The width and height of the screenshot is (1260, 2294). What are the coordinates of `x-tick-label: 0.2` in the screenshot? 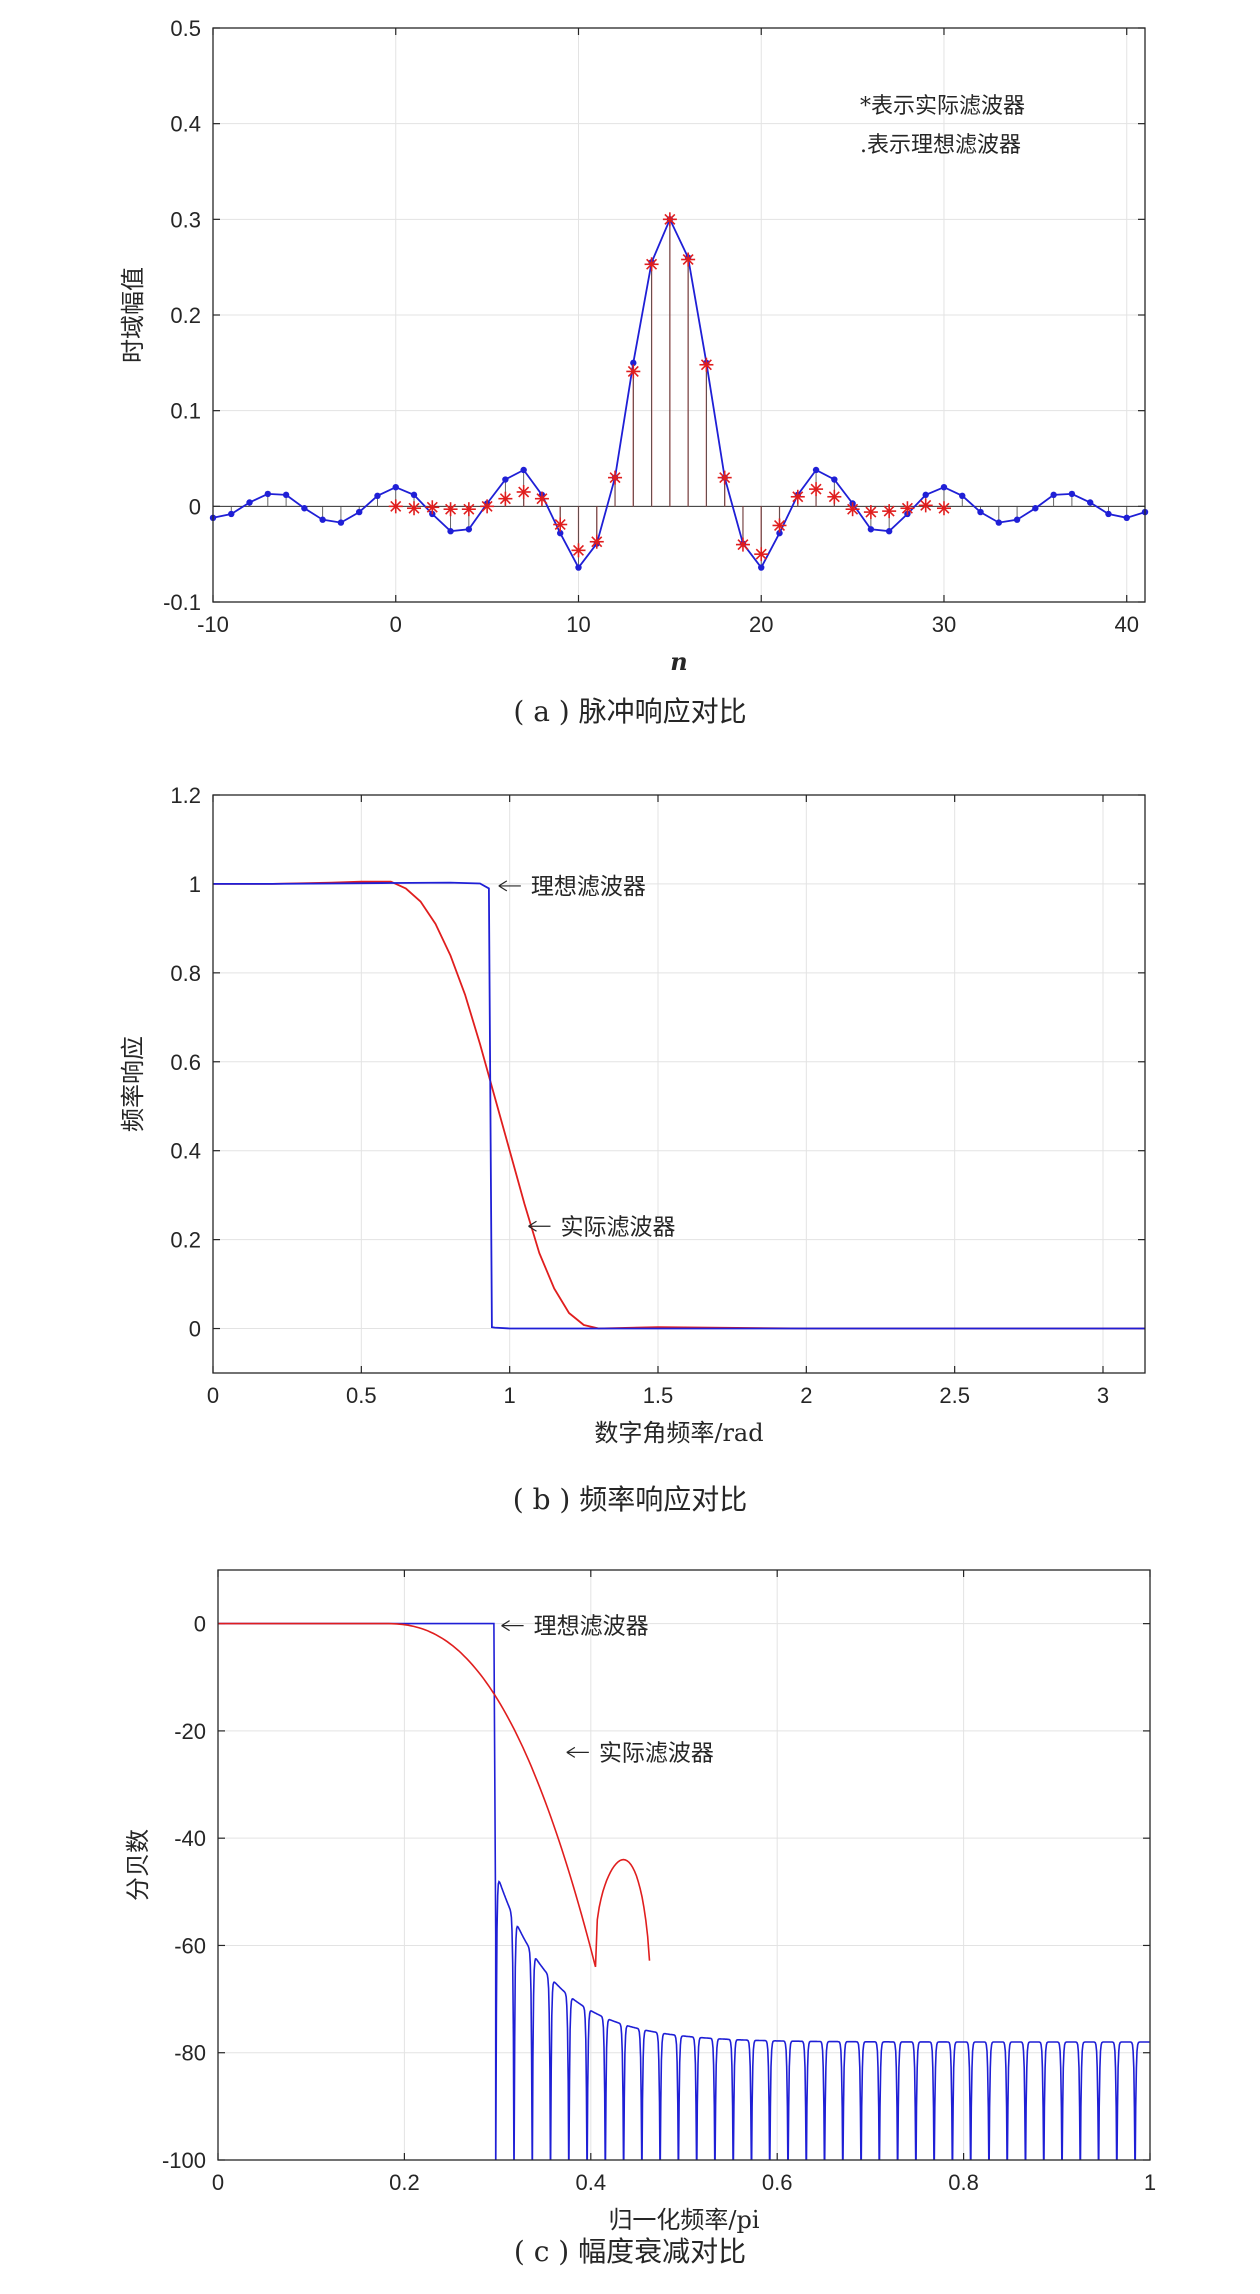 It's located at (404, 2182).